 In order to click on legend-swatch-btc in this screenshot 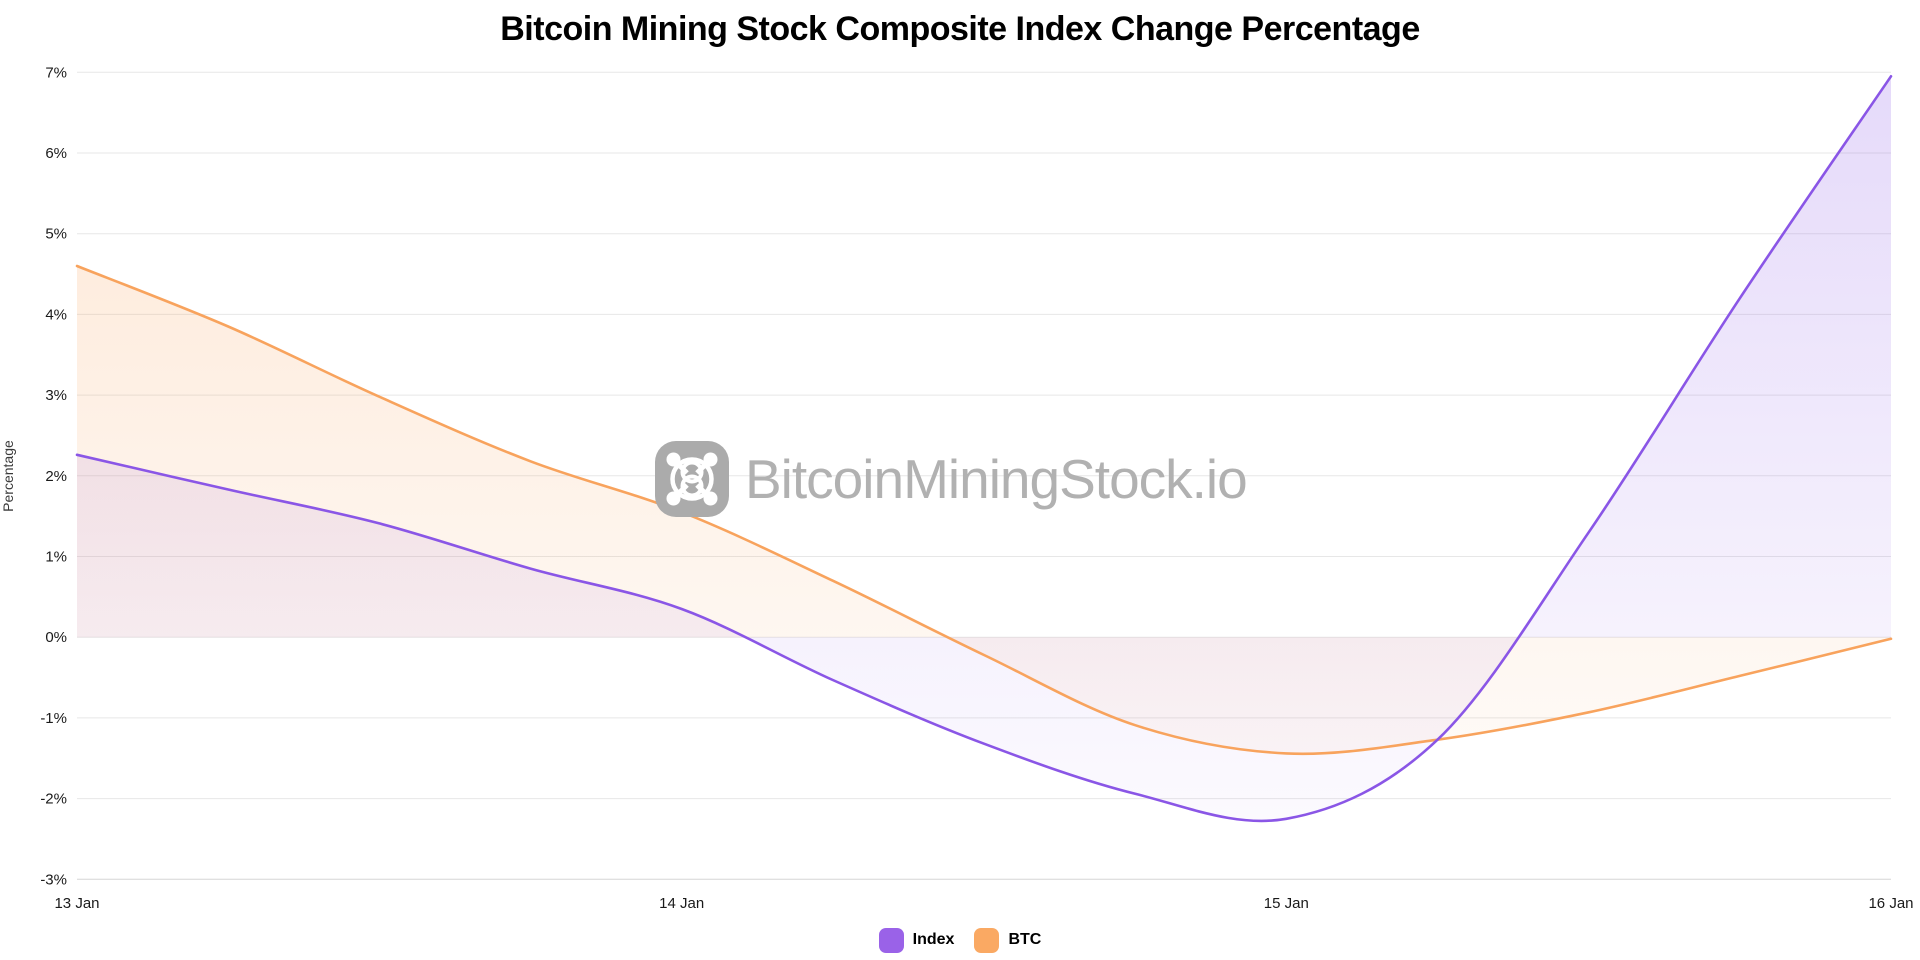, I will do `click(987, 940)`.